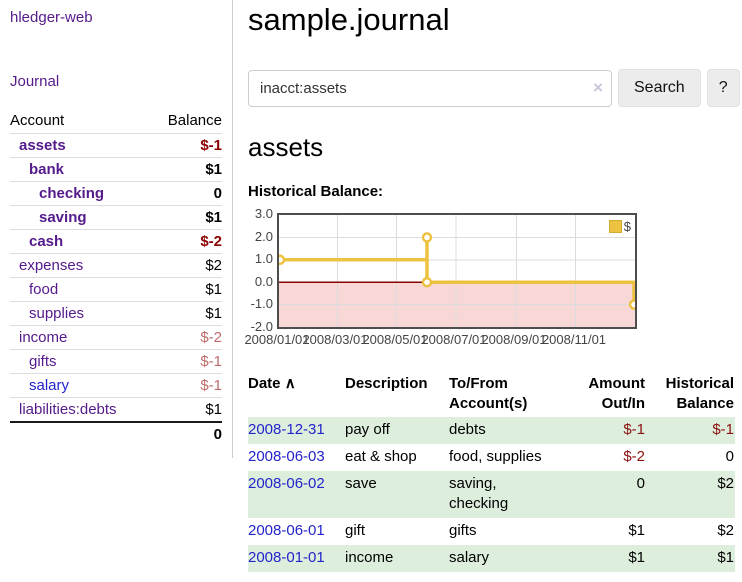 The width and height of the screenshot is (742, 582). I want to click on register-row: 2008-06-02 save saving, checking 0 $2, so click(491, 494).